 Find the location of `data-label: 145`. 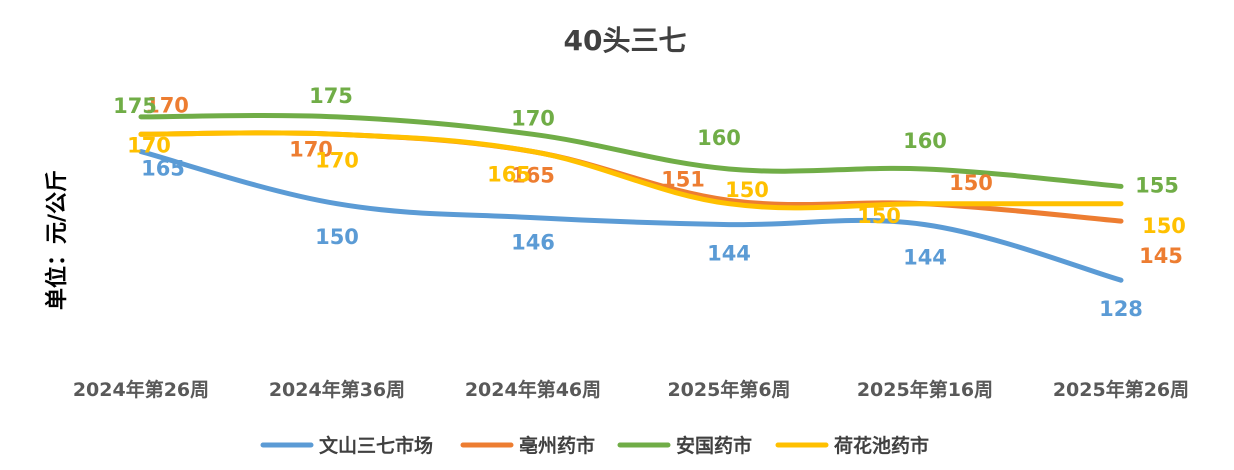

data-label: 145 is located at coordinates (1161, 256).